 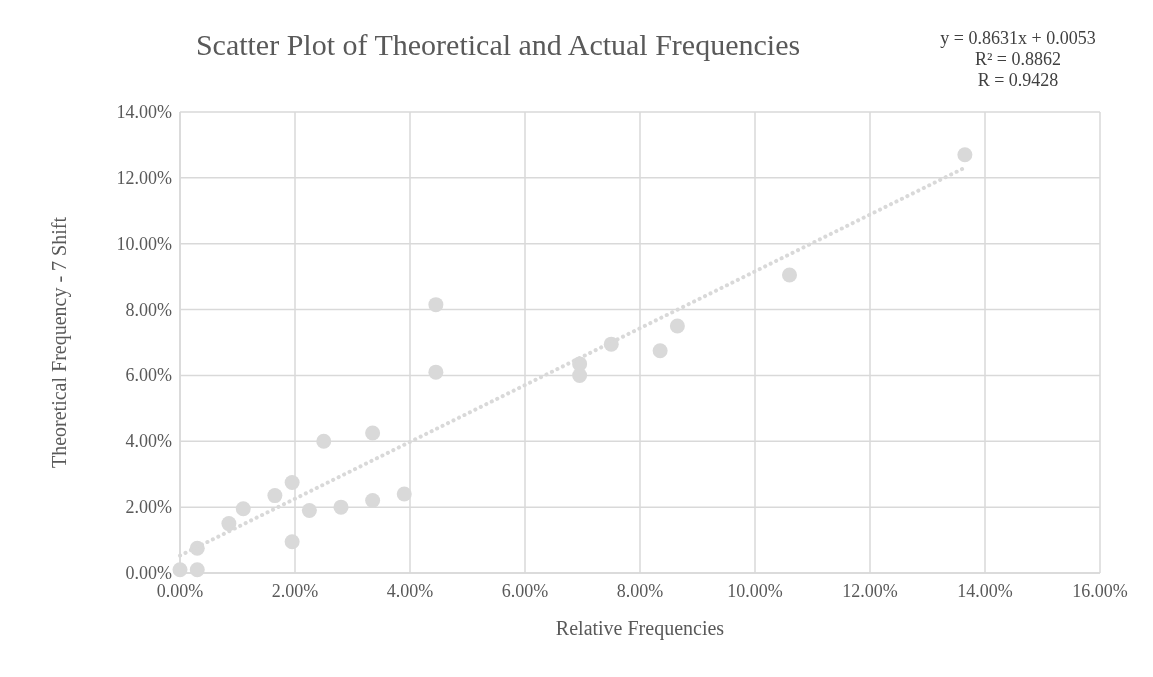 I want to click on y-tick-label: 2.00%, so click(x=148, y=507).